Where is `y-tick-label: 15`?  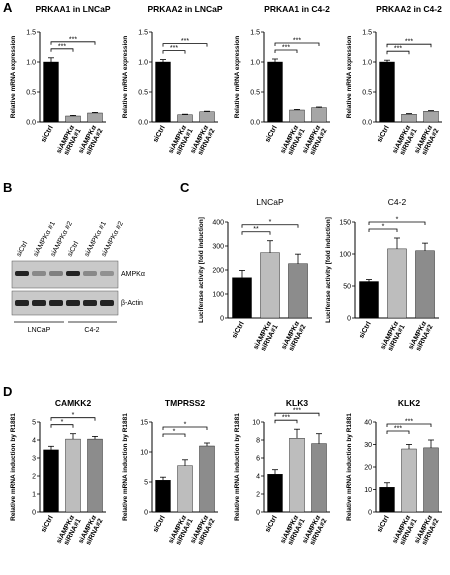
y-tick-label: 15 is located at coordinates (144, 423).